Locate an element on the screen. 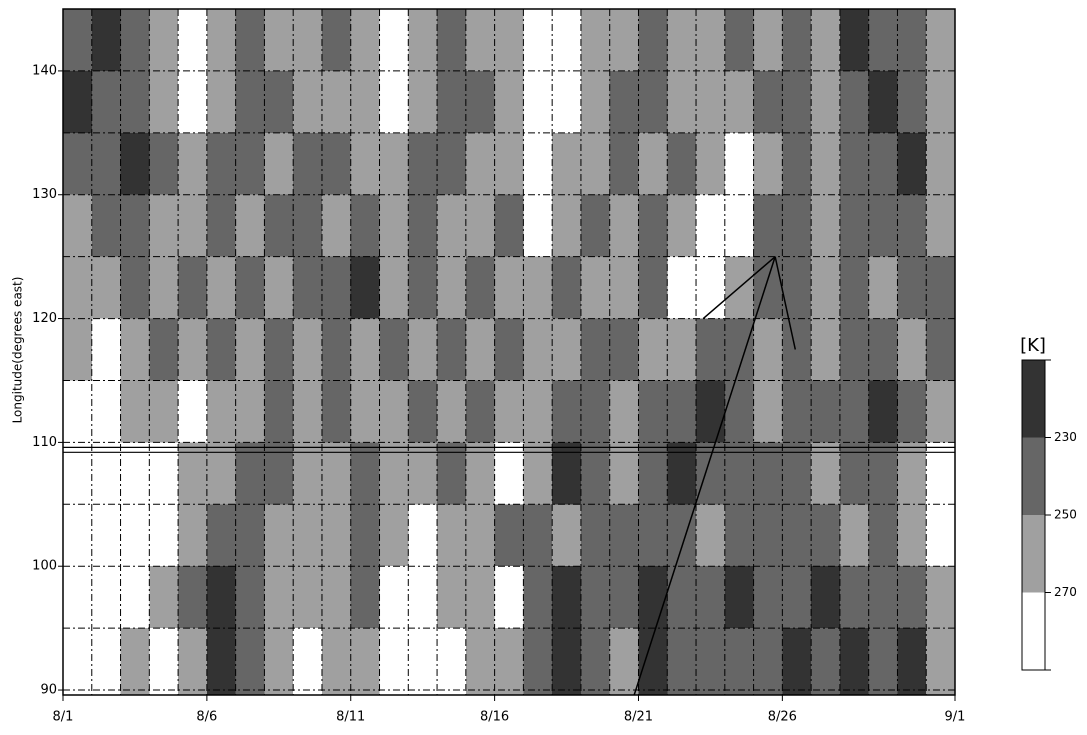 This screenshot has height=735, width=1087. phase-line is located at coordinates (704, 476).